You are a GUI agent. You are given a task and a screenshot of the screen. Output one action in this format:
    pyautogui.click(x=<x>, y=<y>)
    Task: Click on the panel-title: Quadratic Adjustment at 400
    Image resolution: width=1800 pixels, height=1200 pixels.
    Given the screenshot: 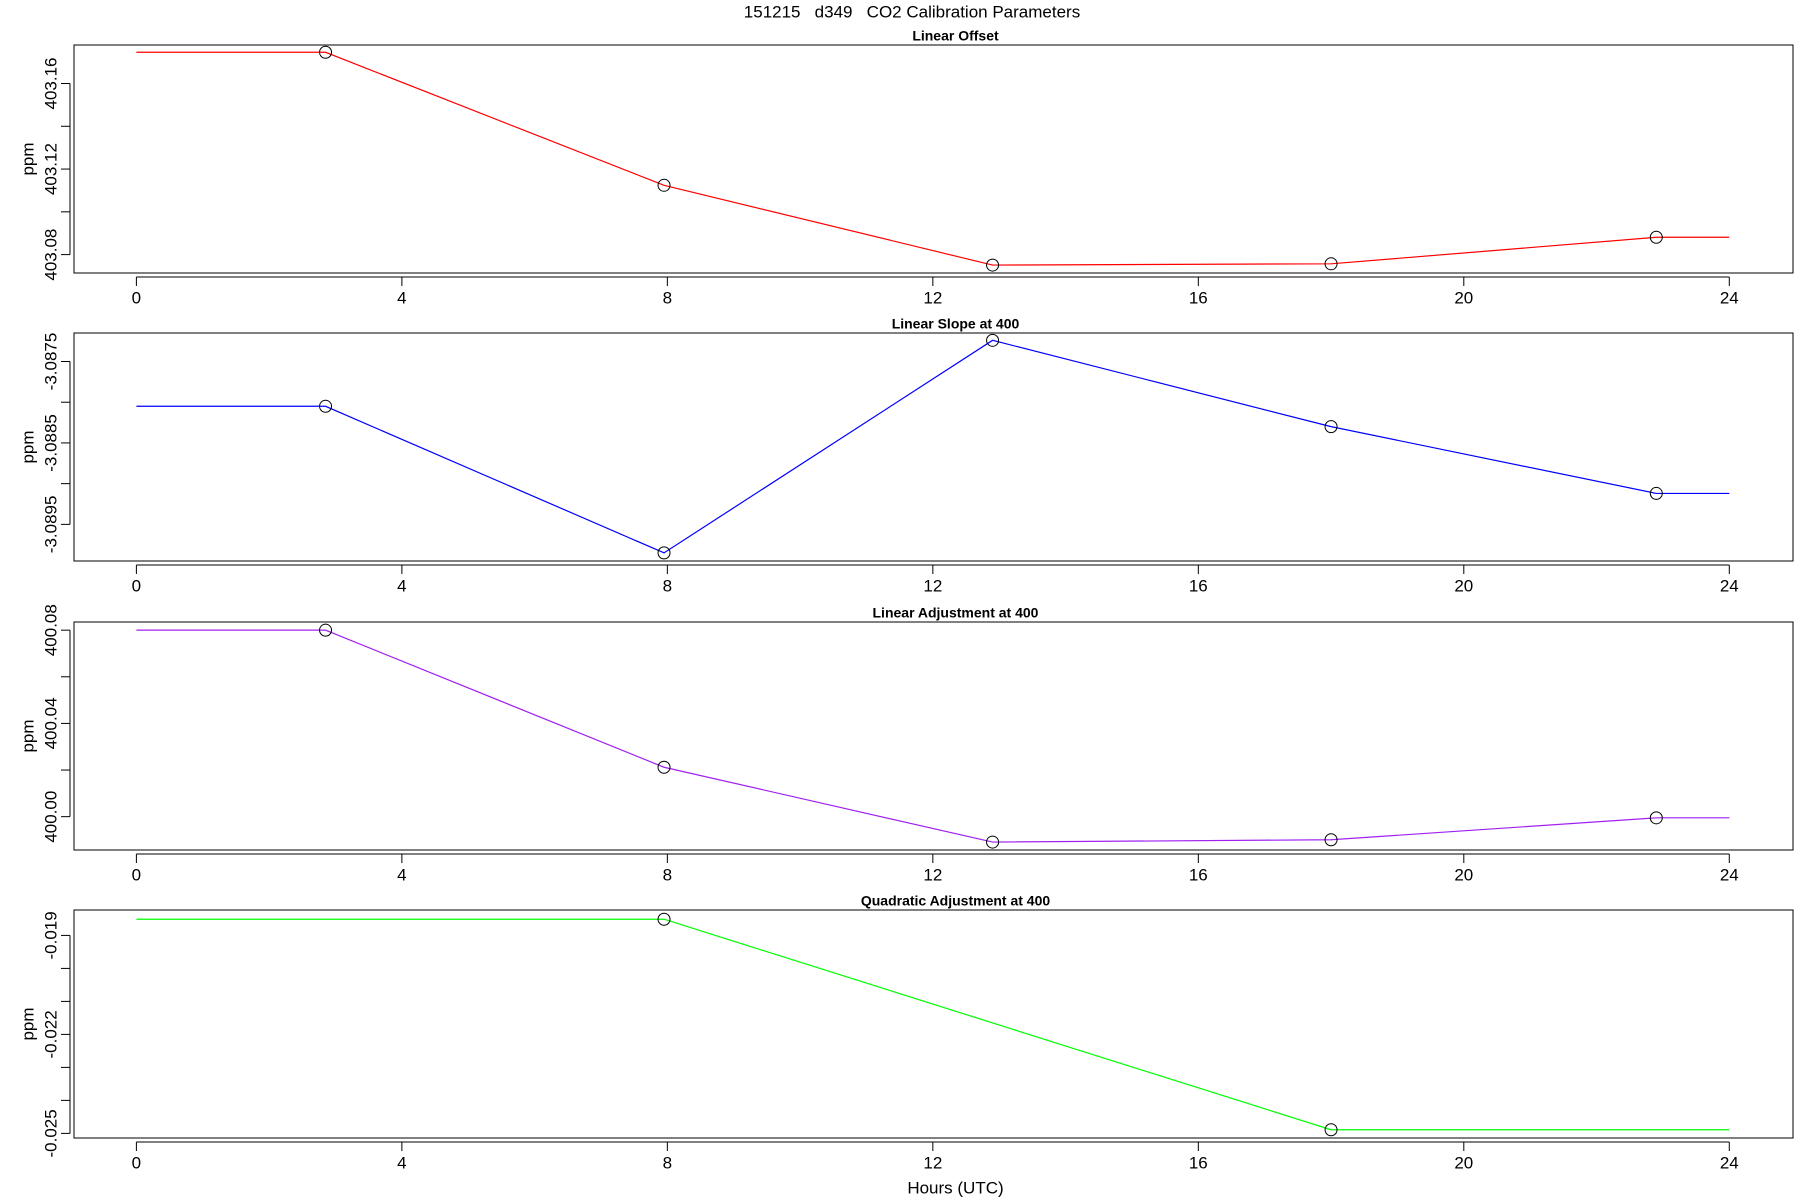 What is the action you would take?
    pyautogui.click(x=956, y=901)
    